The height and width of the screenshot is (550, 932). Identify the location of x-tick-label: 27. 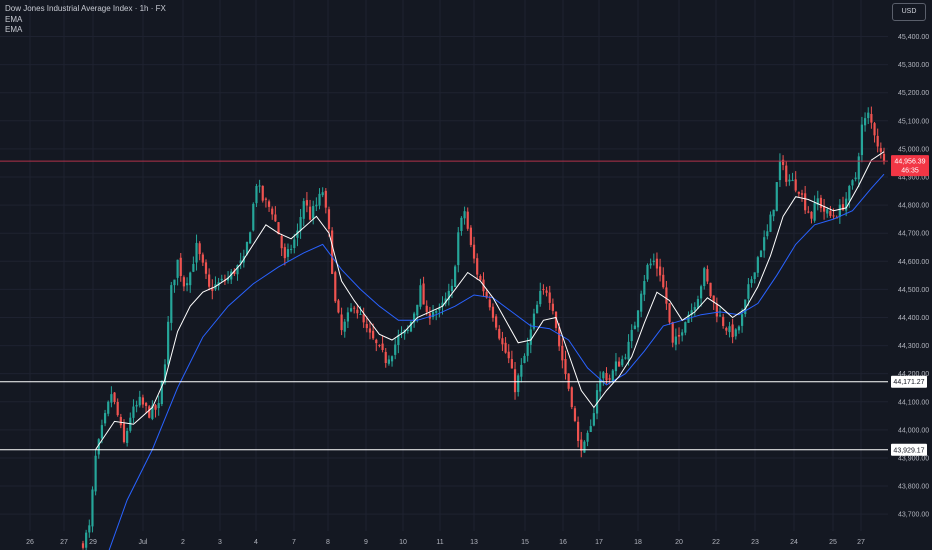
(861, 542).